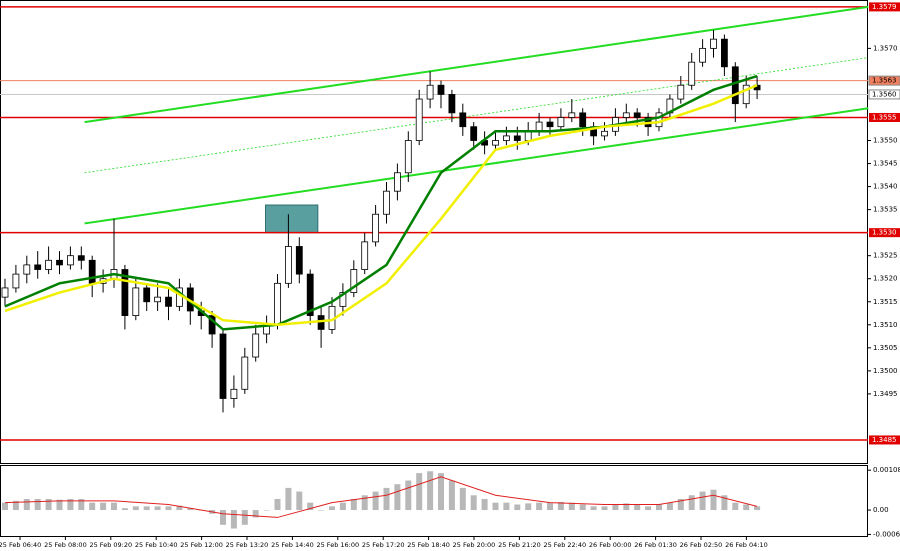 The width and height of the screenshot is (900, 551). What do you see at coordinates (156, 545) in the screenshot?
I see `x-tick-label: 25 Feb 10:40` at bounding box center [156, 545].